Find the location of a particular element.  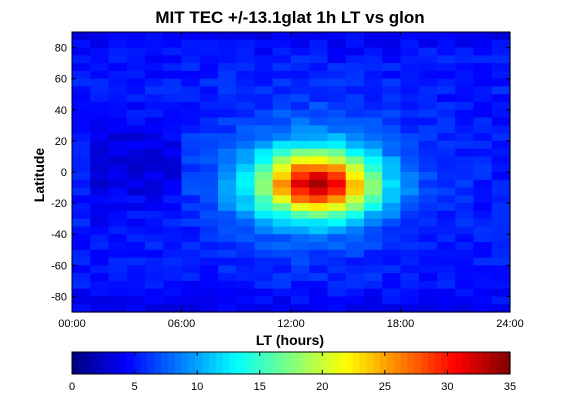

y-tick-label: 20 is located at coordinates (61, 142).